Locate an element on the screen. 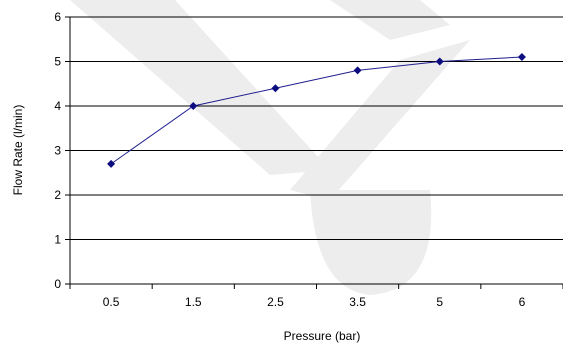 This screenshot has width=563, height=345. x-tick-label: 2.5 is located at coordinates (275, 302).